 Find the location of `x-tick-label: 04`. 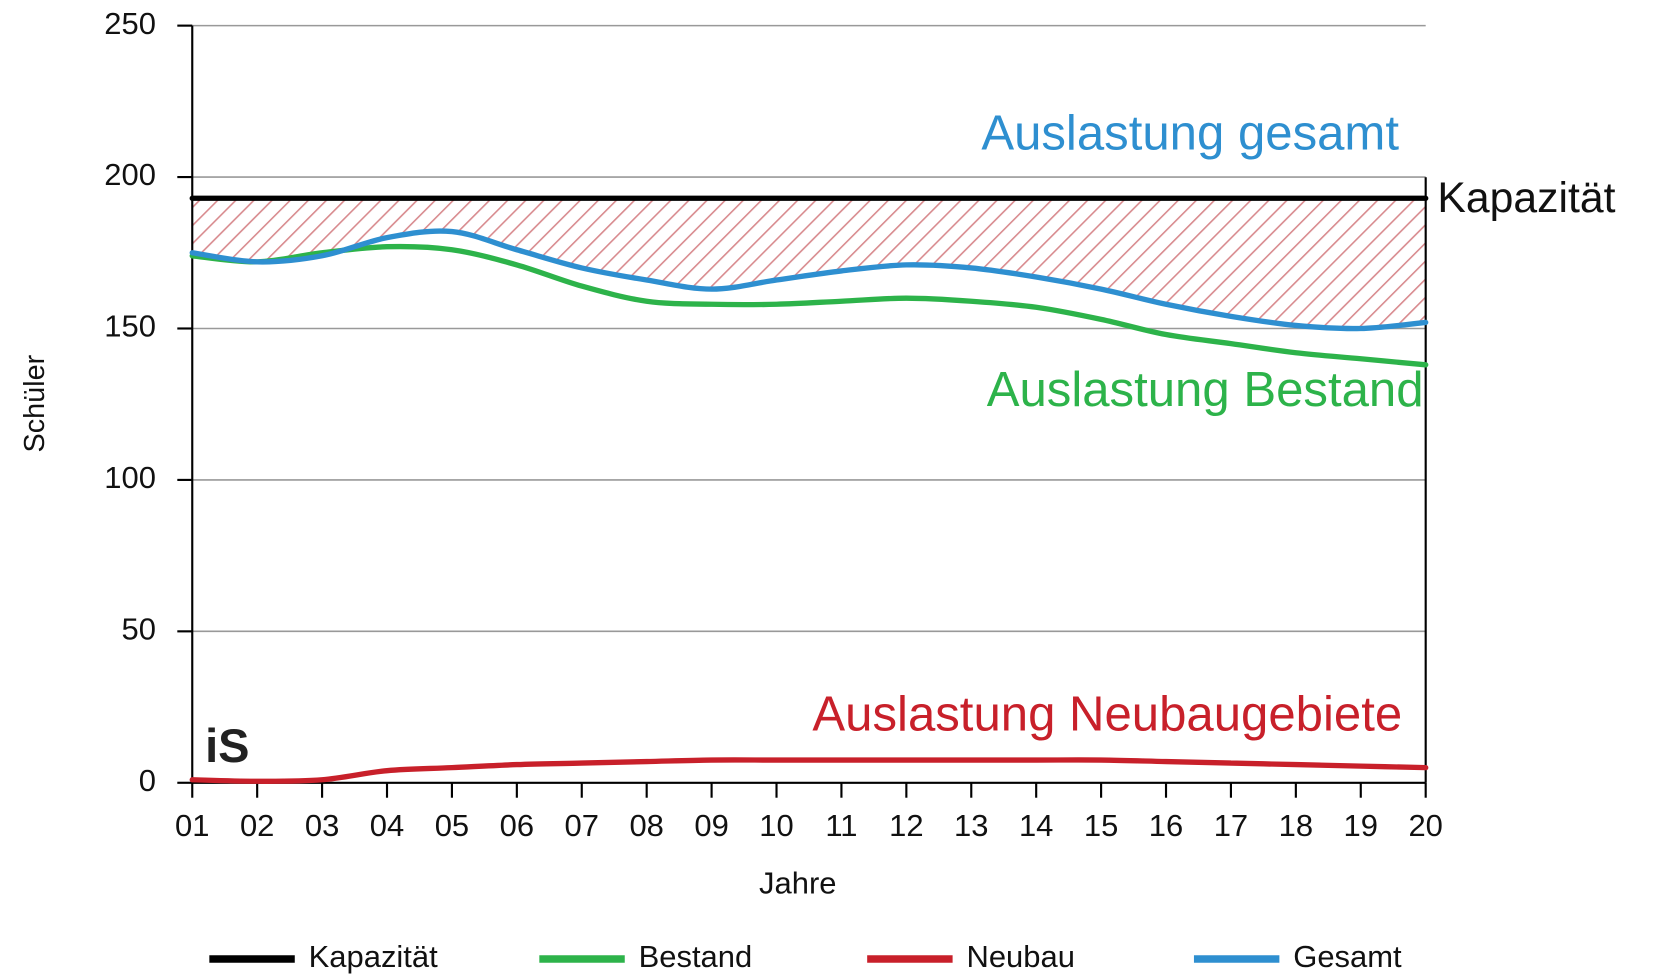

x-tick-label: 04 is located at coordinates (387, 825).